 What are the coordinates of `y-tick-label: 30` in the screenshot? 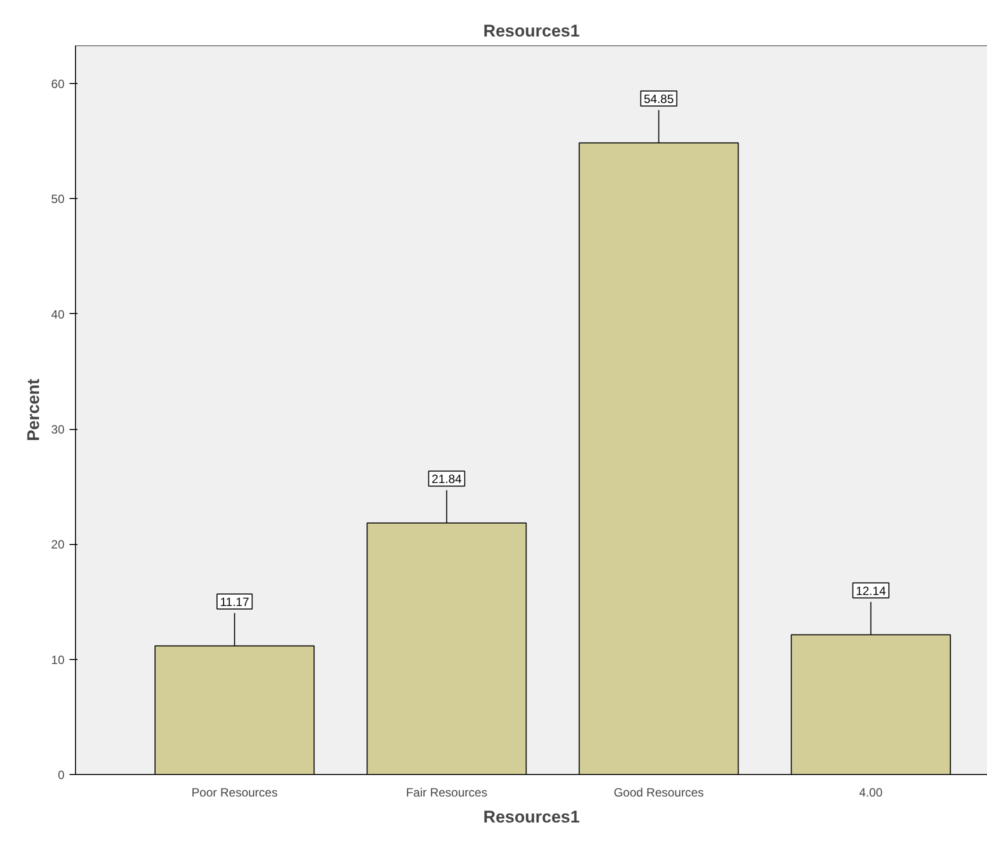 It's located at (58, 429).